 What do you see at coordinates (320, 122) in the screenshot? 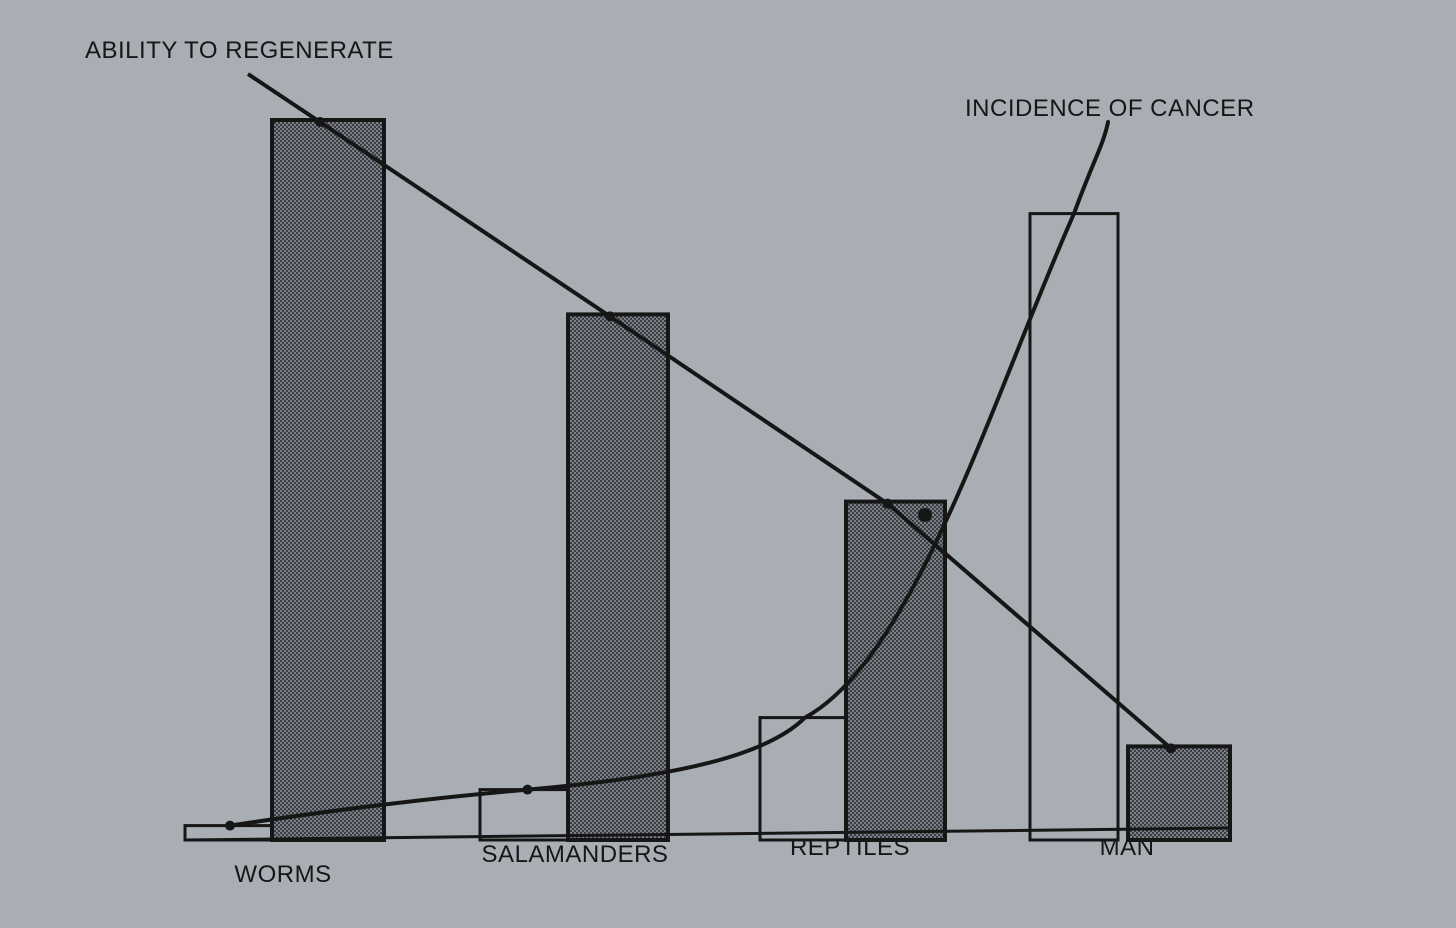
I see `regeneration-point-worms` at bounding box center [320, 122].